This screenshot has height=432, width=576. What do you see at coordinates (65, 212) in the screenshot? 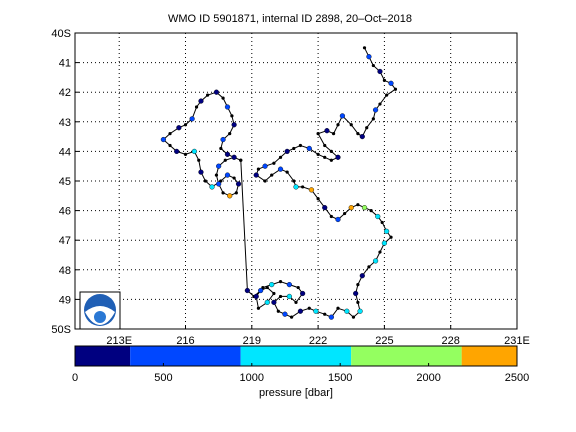
I see `y-tick-label: 46` at bounding box center [65, 212].